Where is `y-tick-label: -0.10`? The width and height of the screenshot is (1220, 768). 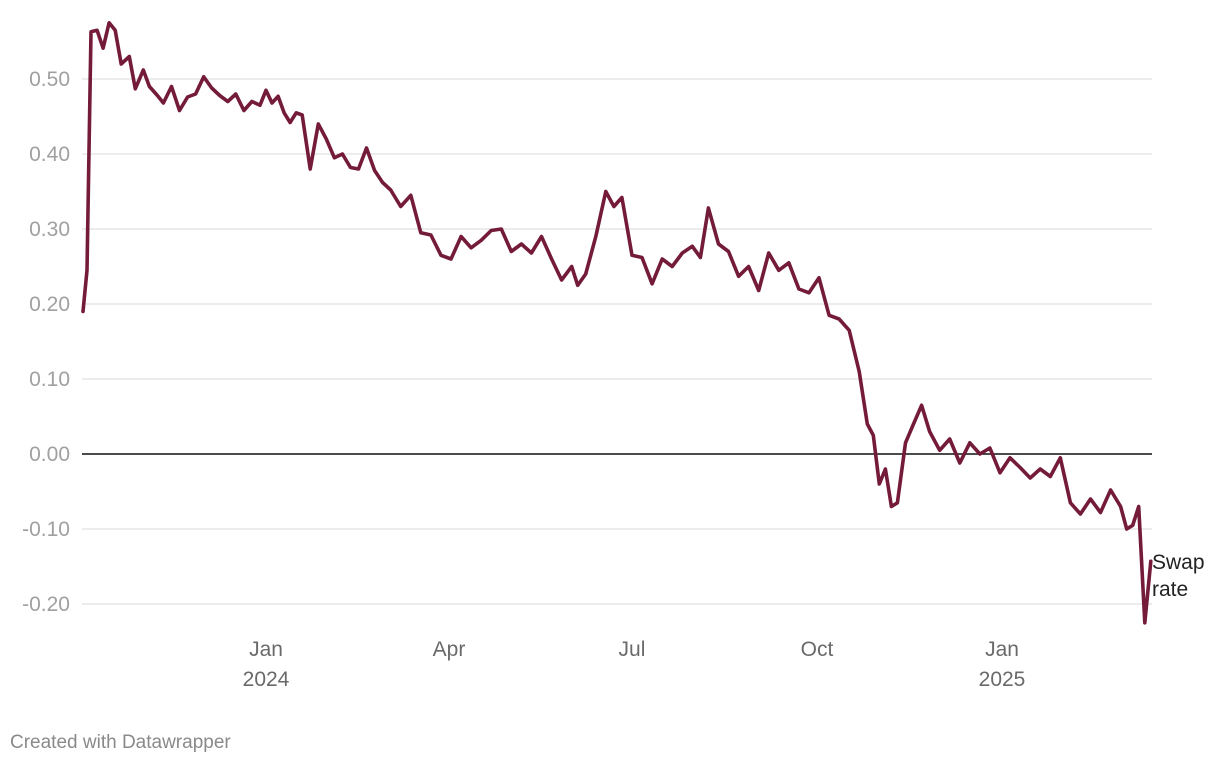 y-tick-label: -0.10 is located at coordinates (46, 529).